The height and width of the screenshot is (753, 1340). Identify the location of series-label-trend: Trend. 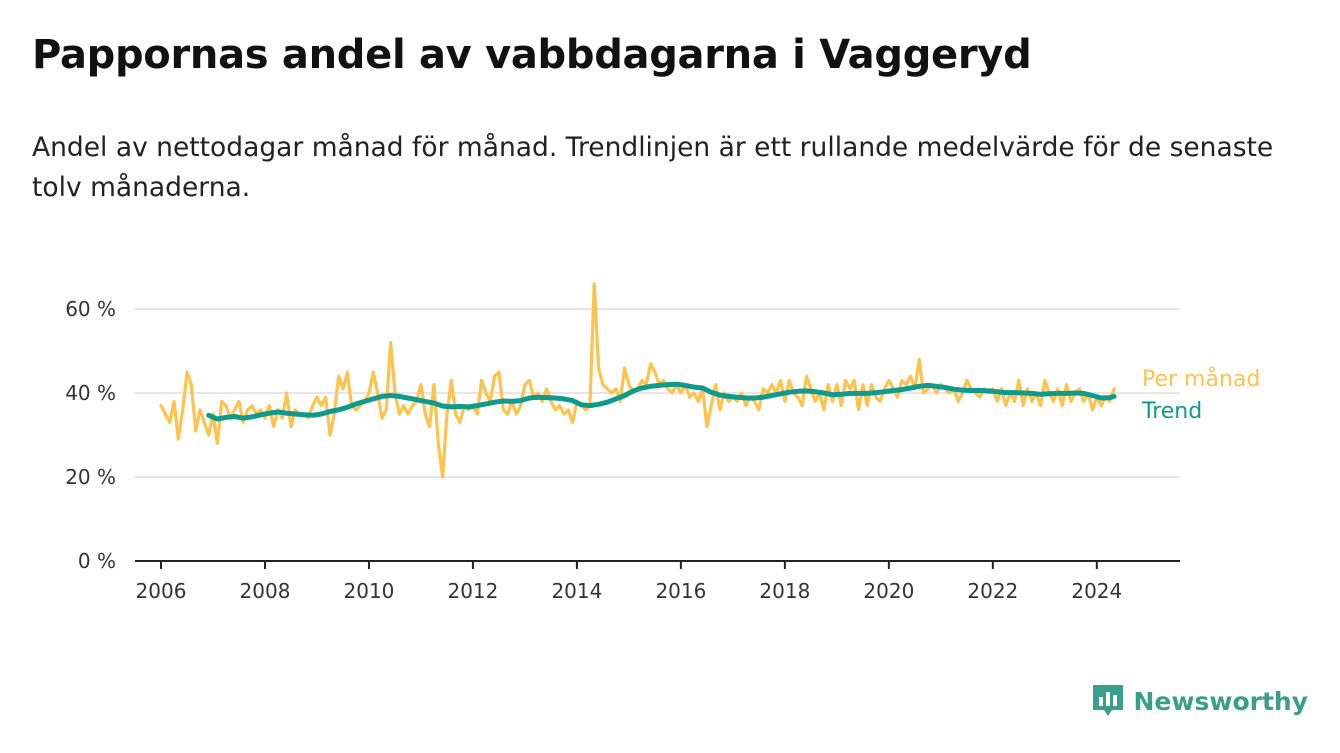
(1171, 411).